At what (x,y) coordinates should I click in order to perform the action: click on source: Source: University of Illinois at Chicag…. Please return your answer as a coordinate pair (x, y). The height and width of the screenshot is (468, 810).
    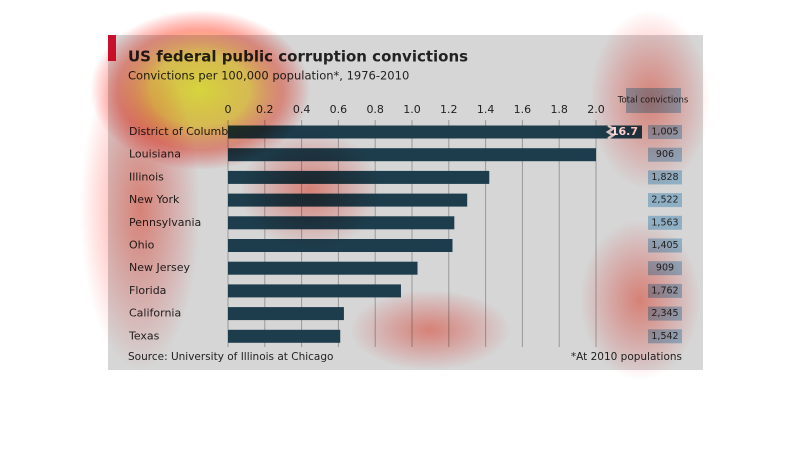
    Looking at the image, I should click on (230, 357).